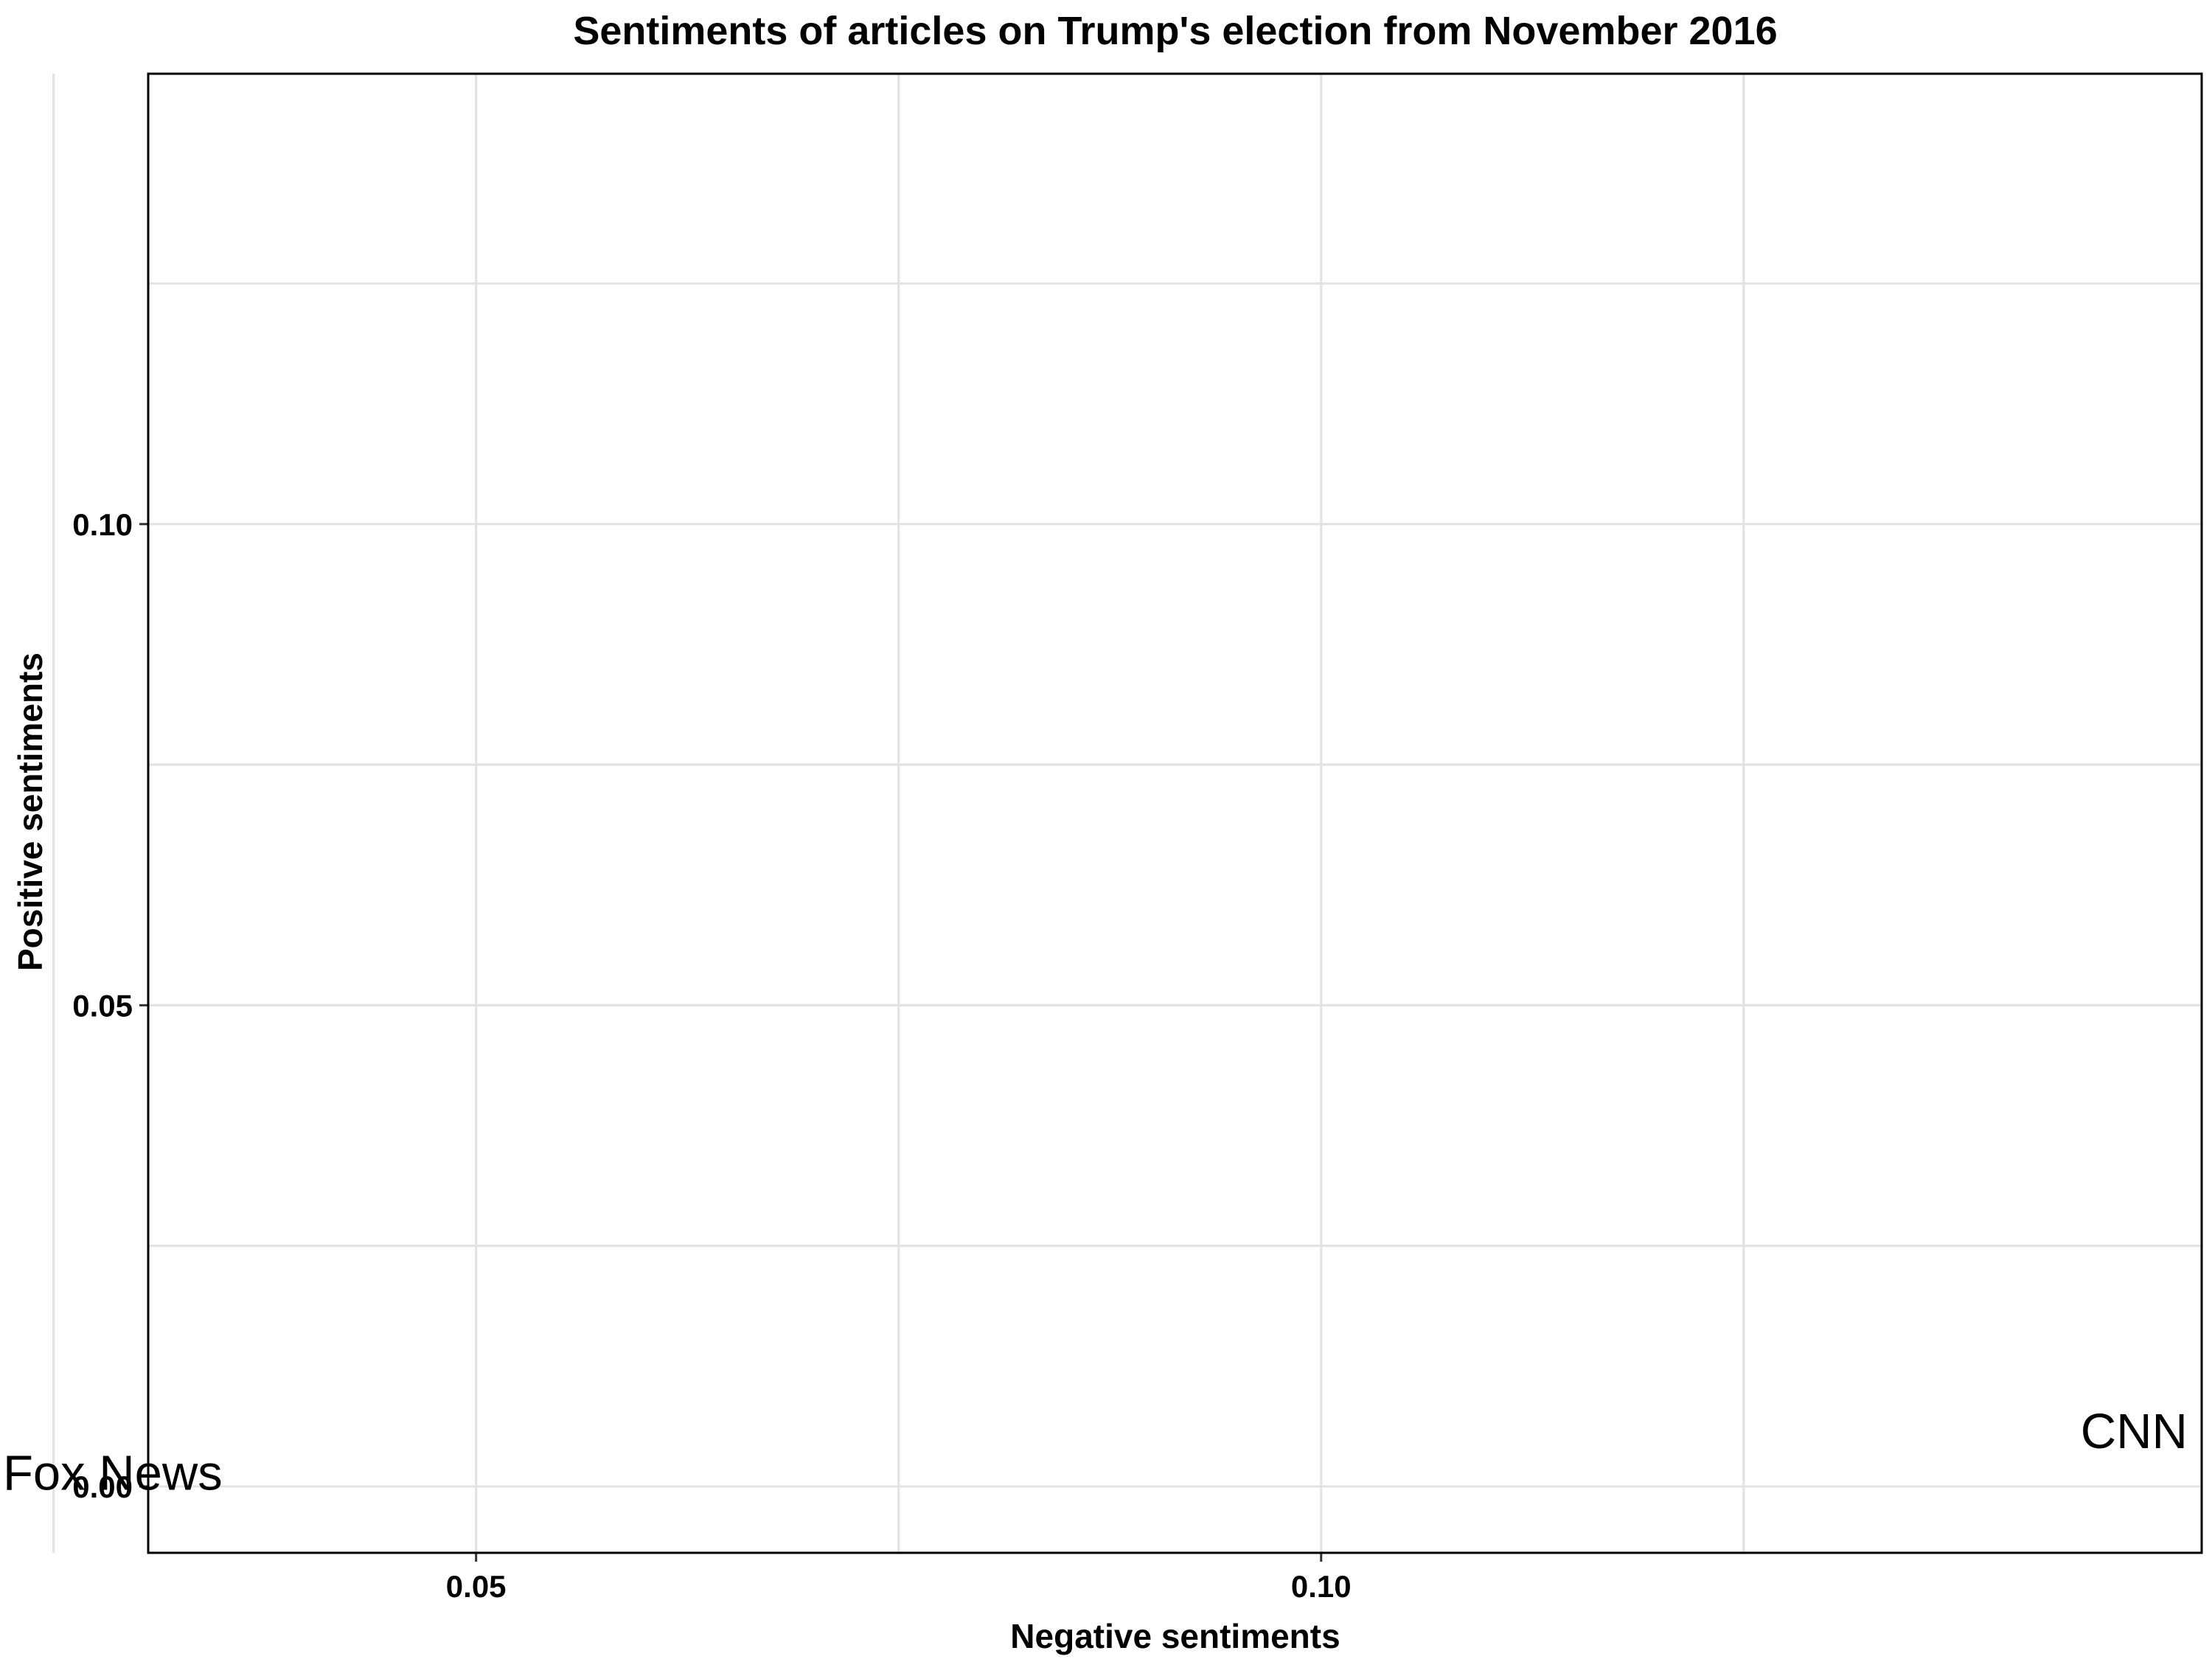 This screenshot has height=1659, width=2212. What do you see at coordinates (1175, 1636) in the screenshot?
I see `x-axis-title: Negative sentiments` at bounding box center [1175, 1636].